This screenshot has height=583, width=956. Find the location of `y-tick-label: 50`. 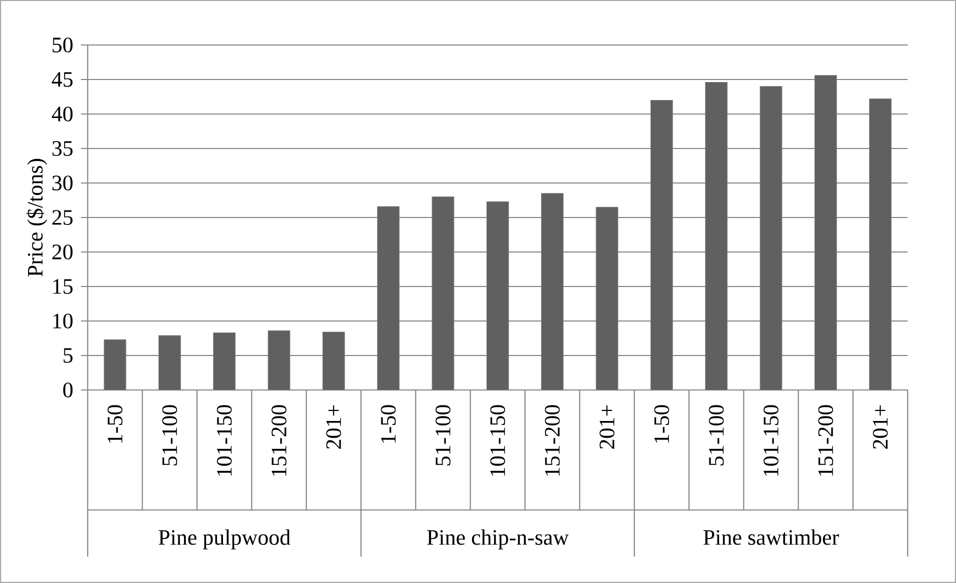

y-tick-label: 50 is located at coordinates (62, 45).